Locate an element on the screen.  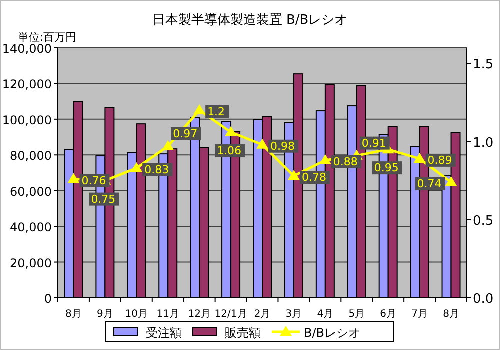
label: 1.06 is located at coordinates (230, 151).